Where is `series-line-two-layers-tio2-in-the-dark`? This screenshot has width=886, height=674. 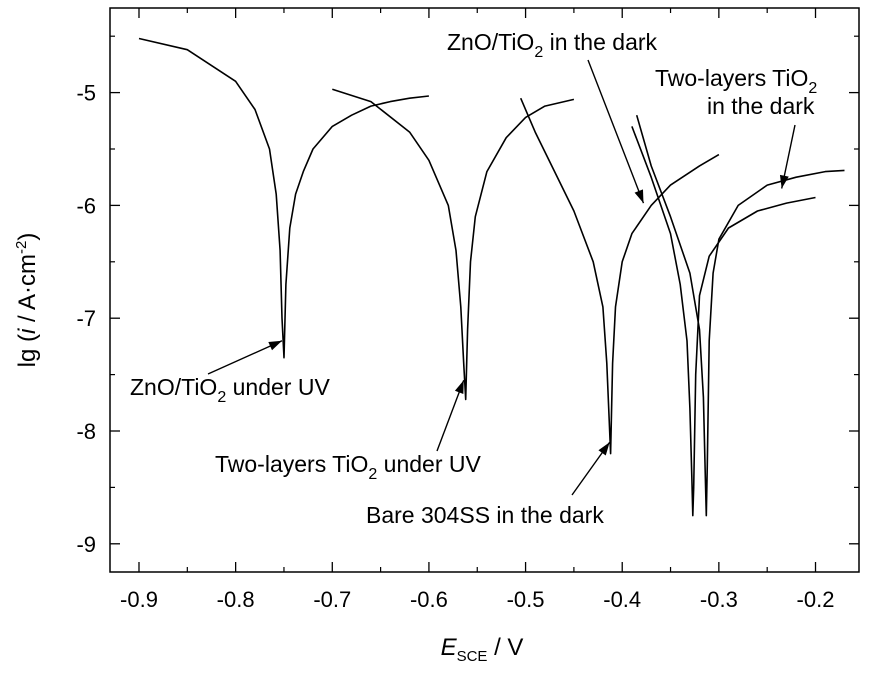 series-line-two-layers-tio2-in-the-dark is located at coordinates (740, 315).